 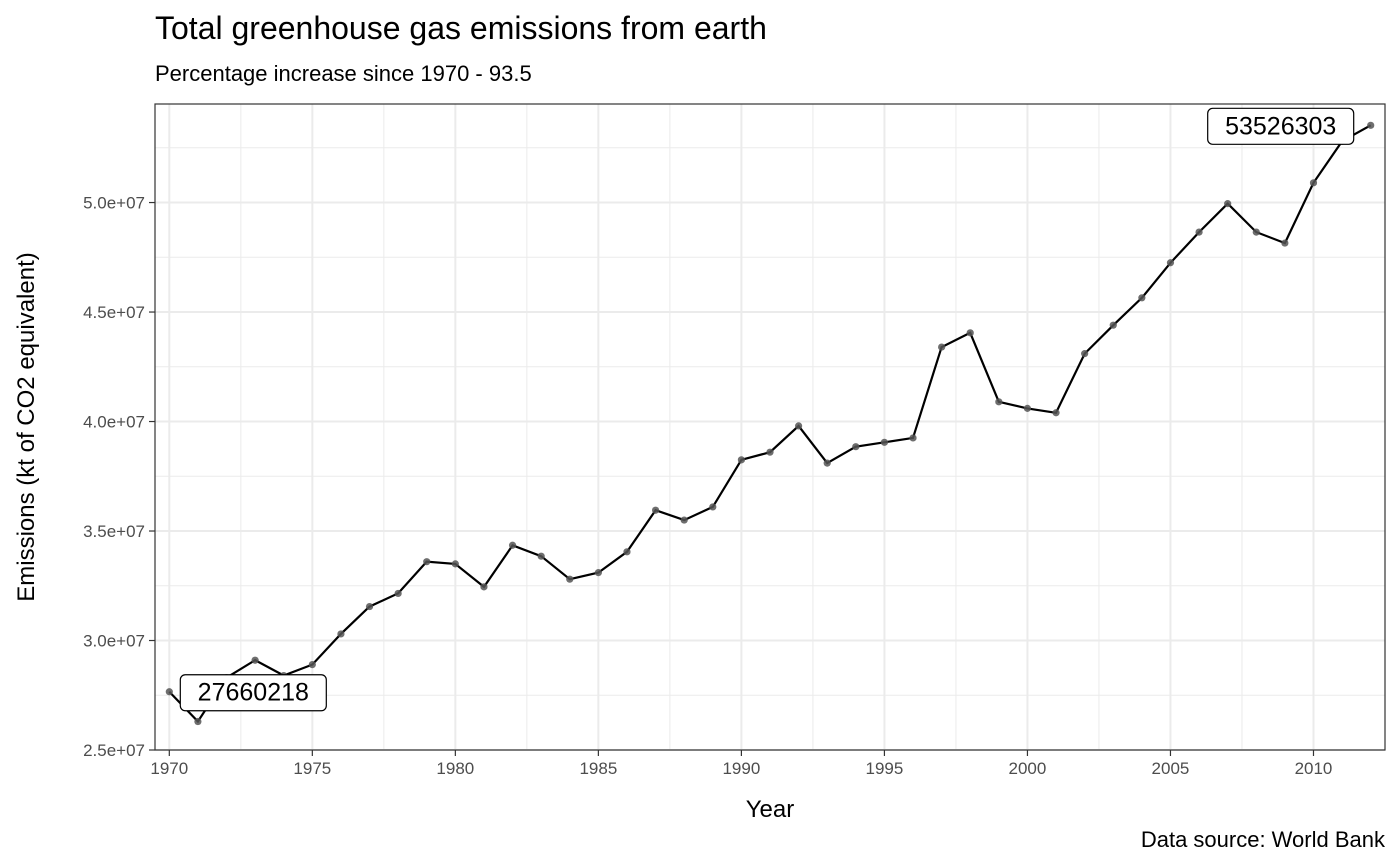 What do you see at coordinates (455, 768) in the screenshot?
I see `x-tick-label: 1980` at bounding box center [455, 768].